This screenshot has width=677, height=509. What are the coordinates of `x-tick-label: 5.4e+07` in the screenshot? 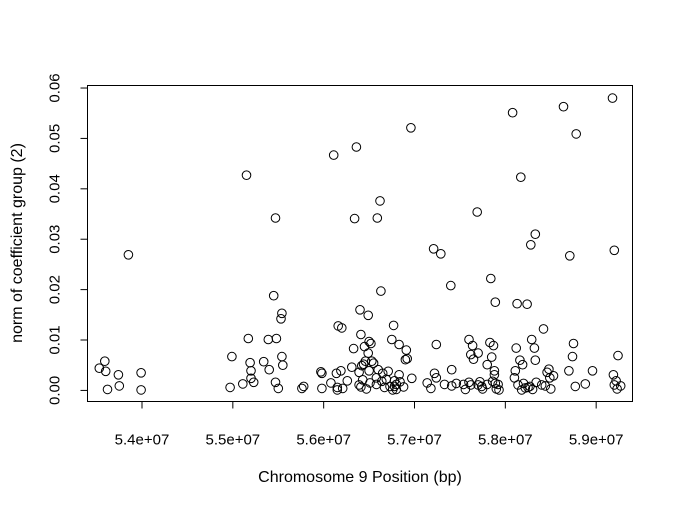 It's located at (142, 440).